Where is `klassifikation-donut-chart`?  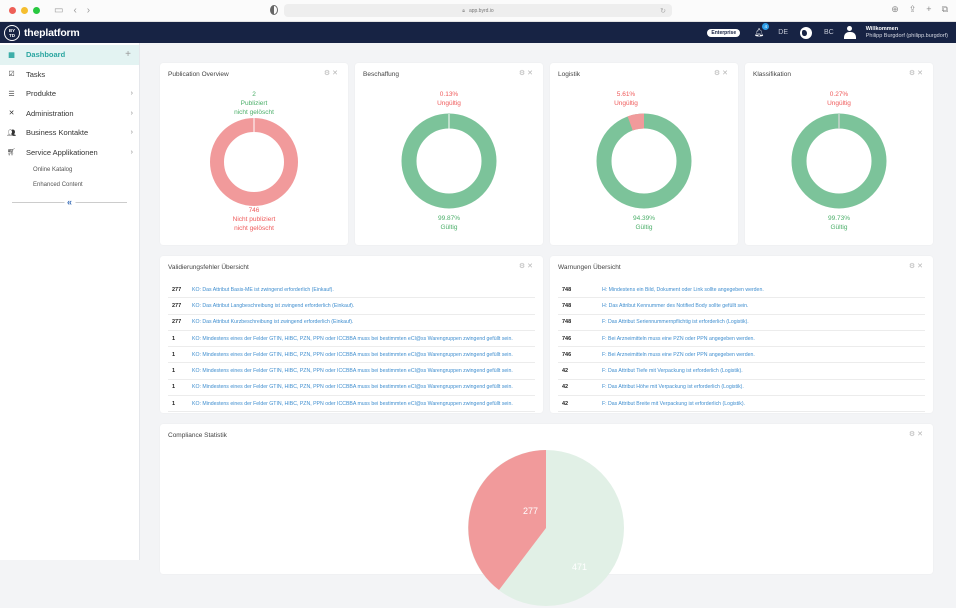
klassifikation-donut-chart is located at coordinates (839, 161).